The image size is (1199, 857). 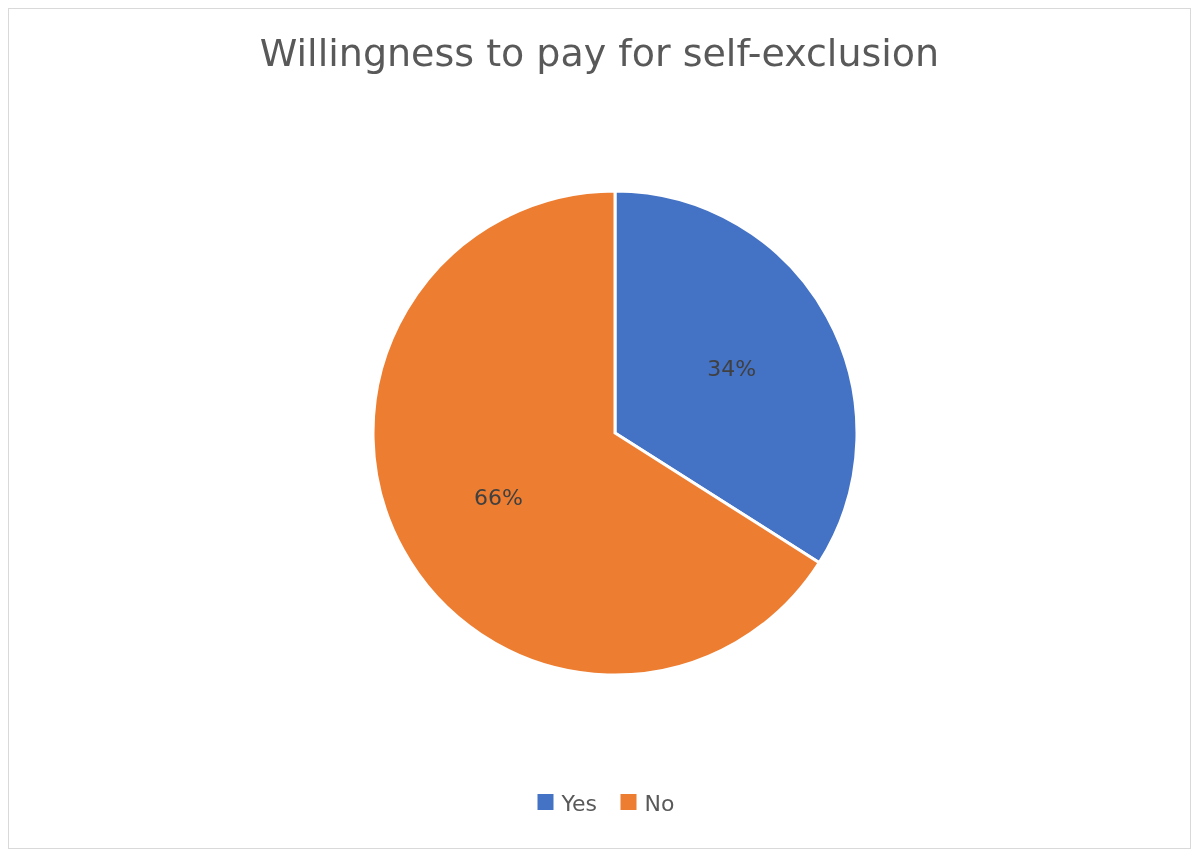 I want to click on legend-label: Yes, so click(x=579, y=803).